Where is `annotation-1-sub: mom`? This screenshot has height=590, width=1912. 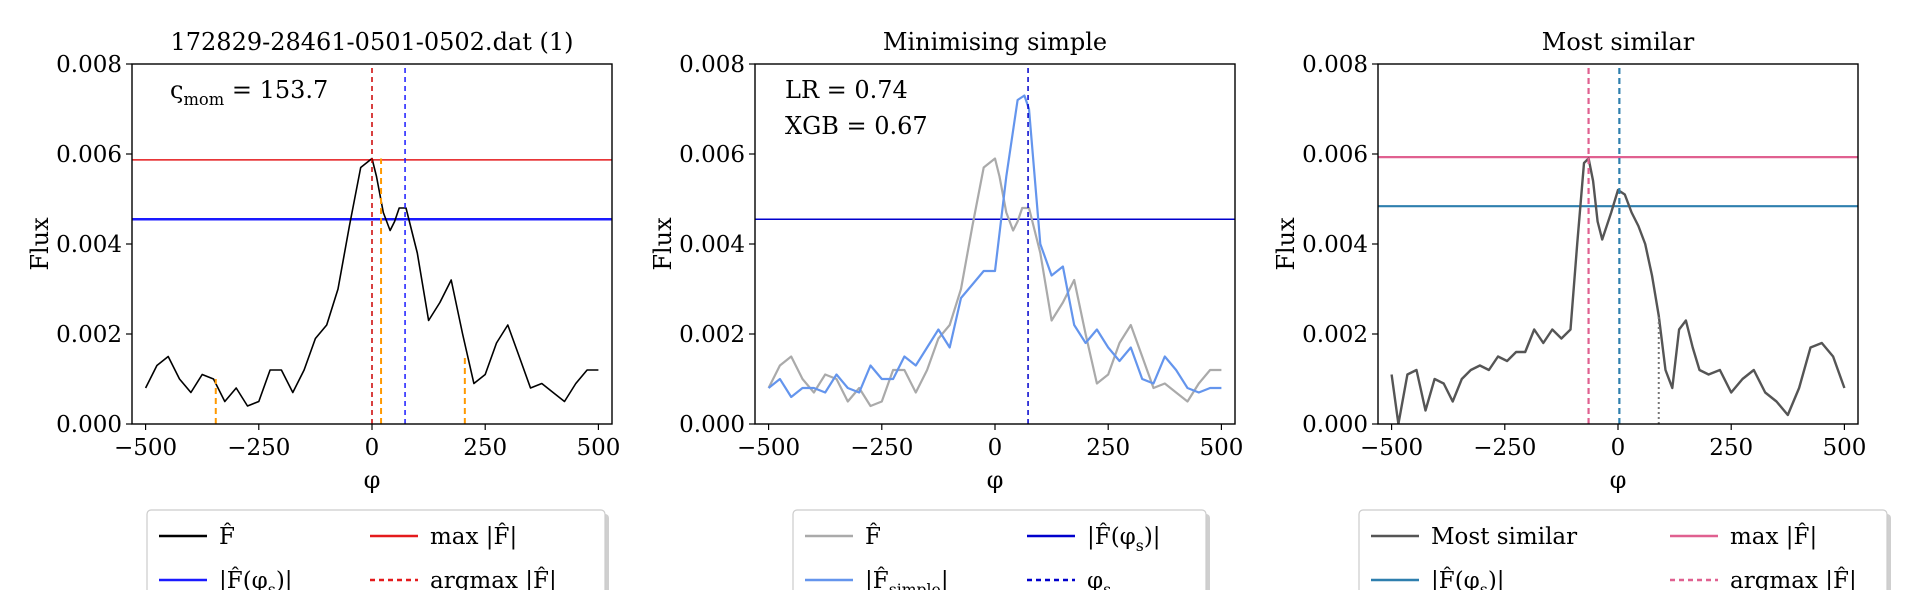
annotation-1-sub: mom is located at coordinates (203, 99).